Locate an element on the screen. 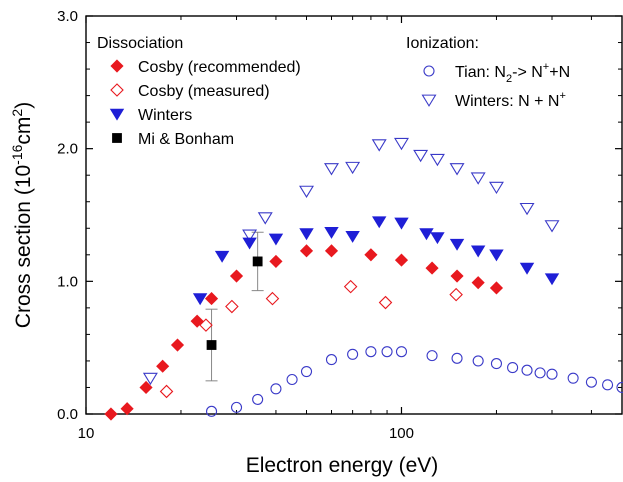 This screenshot has height=482, width=623. y-tick-label: 0.0 is located at coordinates (67, 414).